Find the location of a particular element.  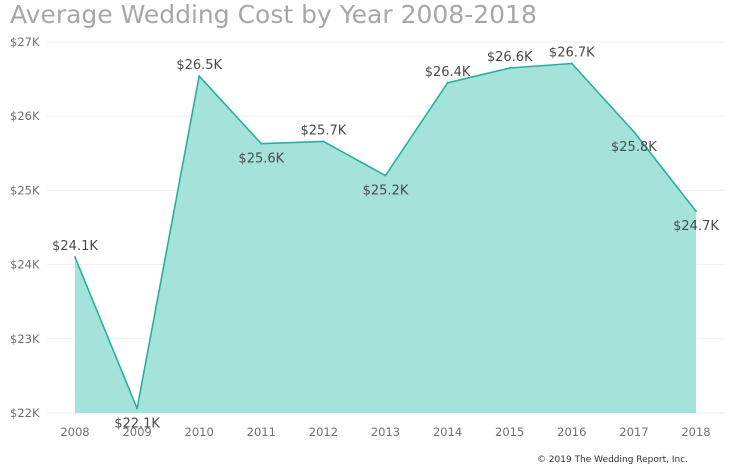

y-tick-label: $22K is located at coordinates (25, 413).